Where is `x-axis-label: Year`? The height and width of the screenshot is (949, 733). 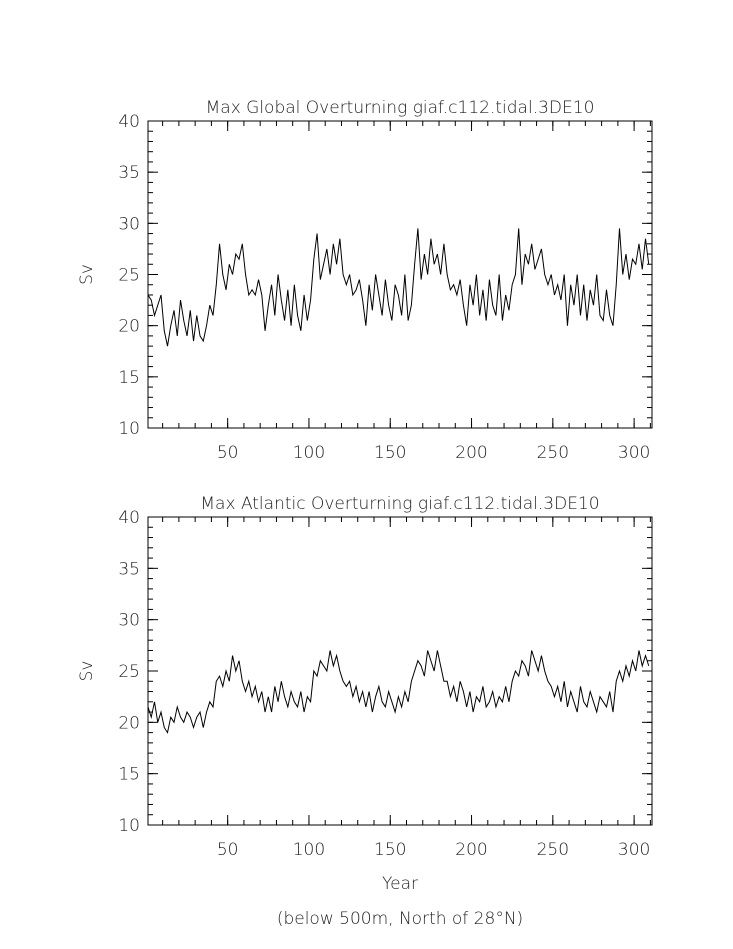 x-axis-label: Year is located at coordinates (400, 884).